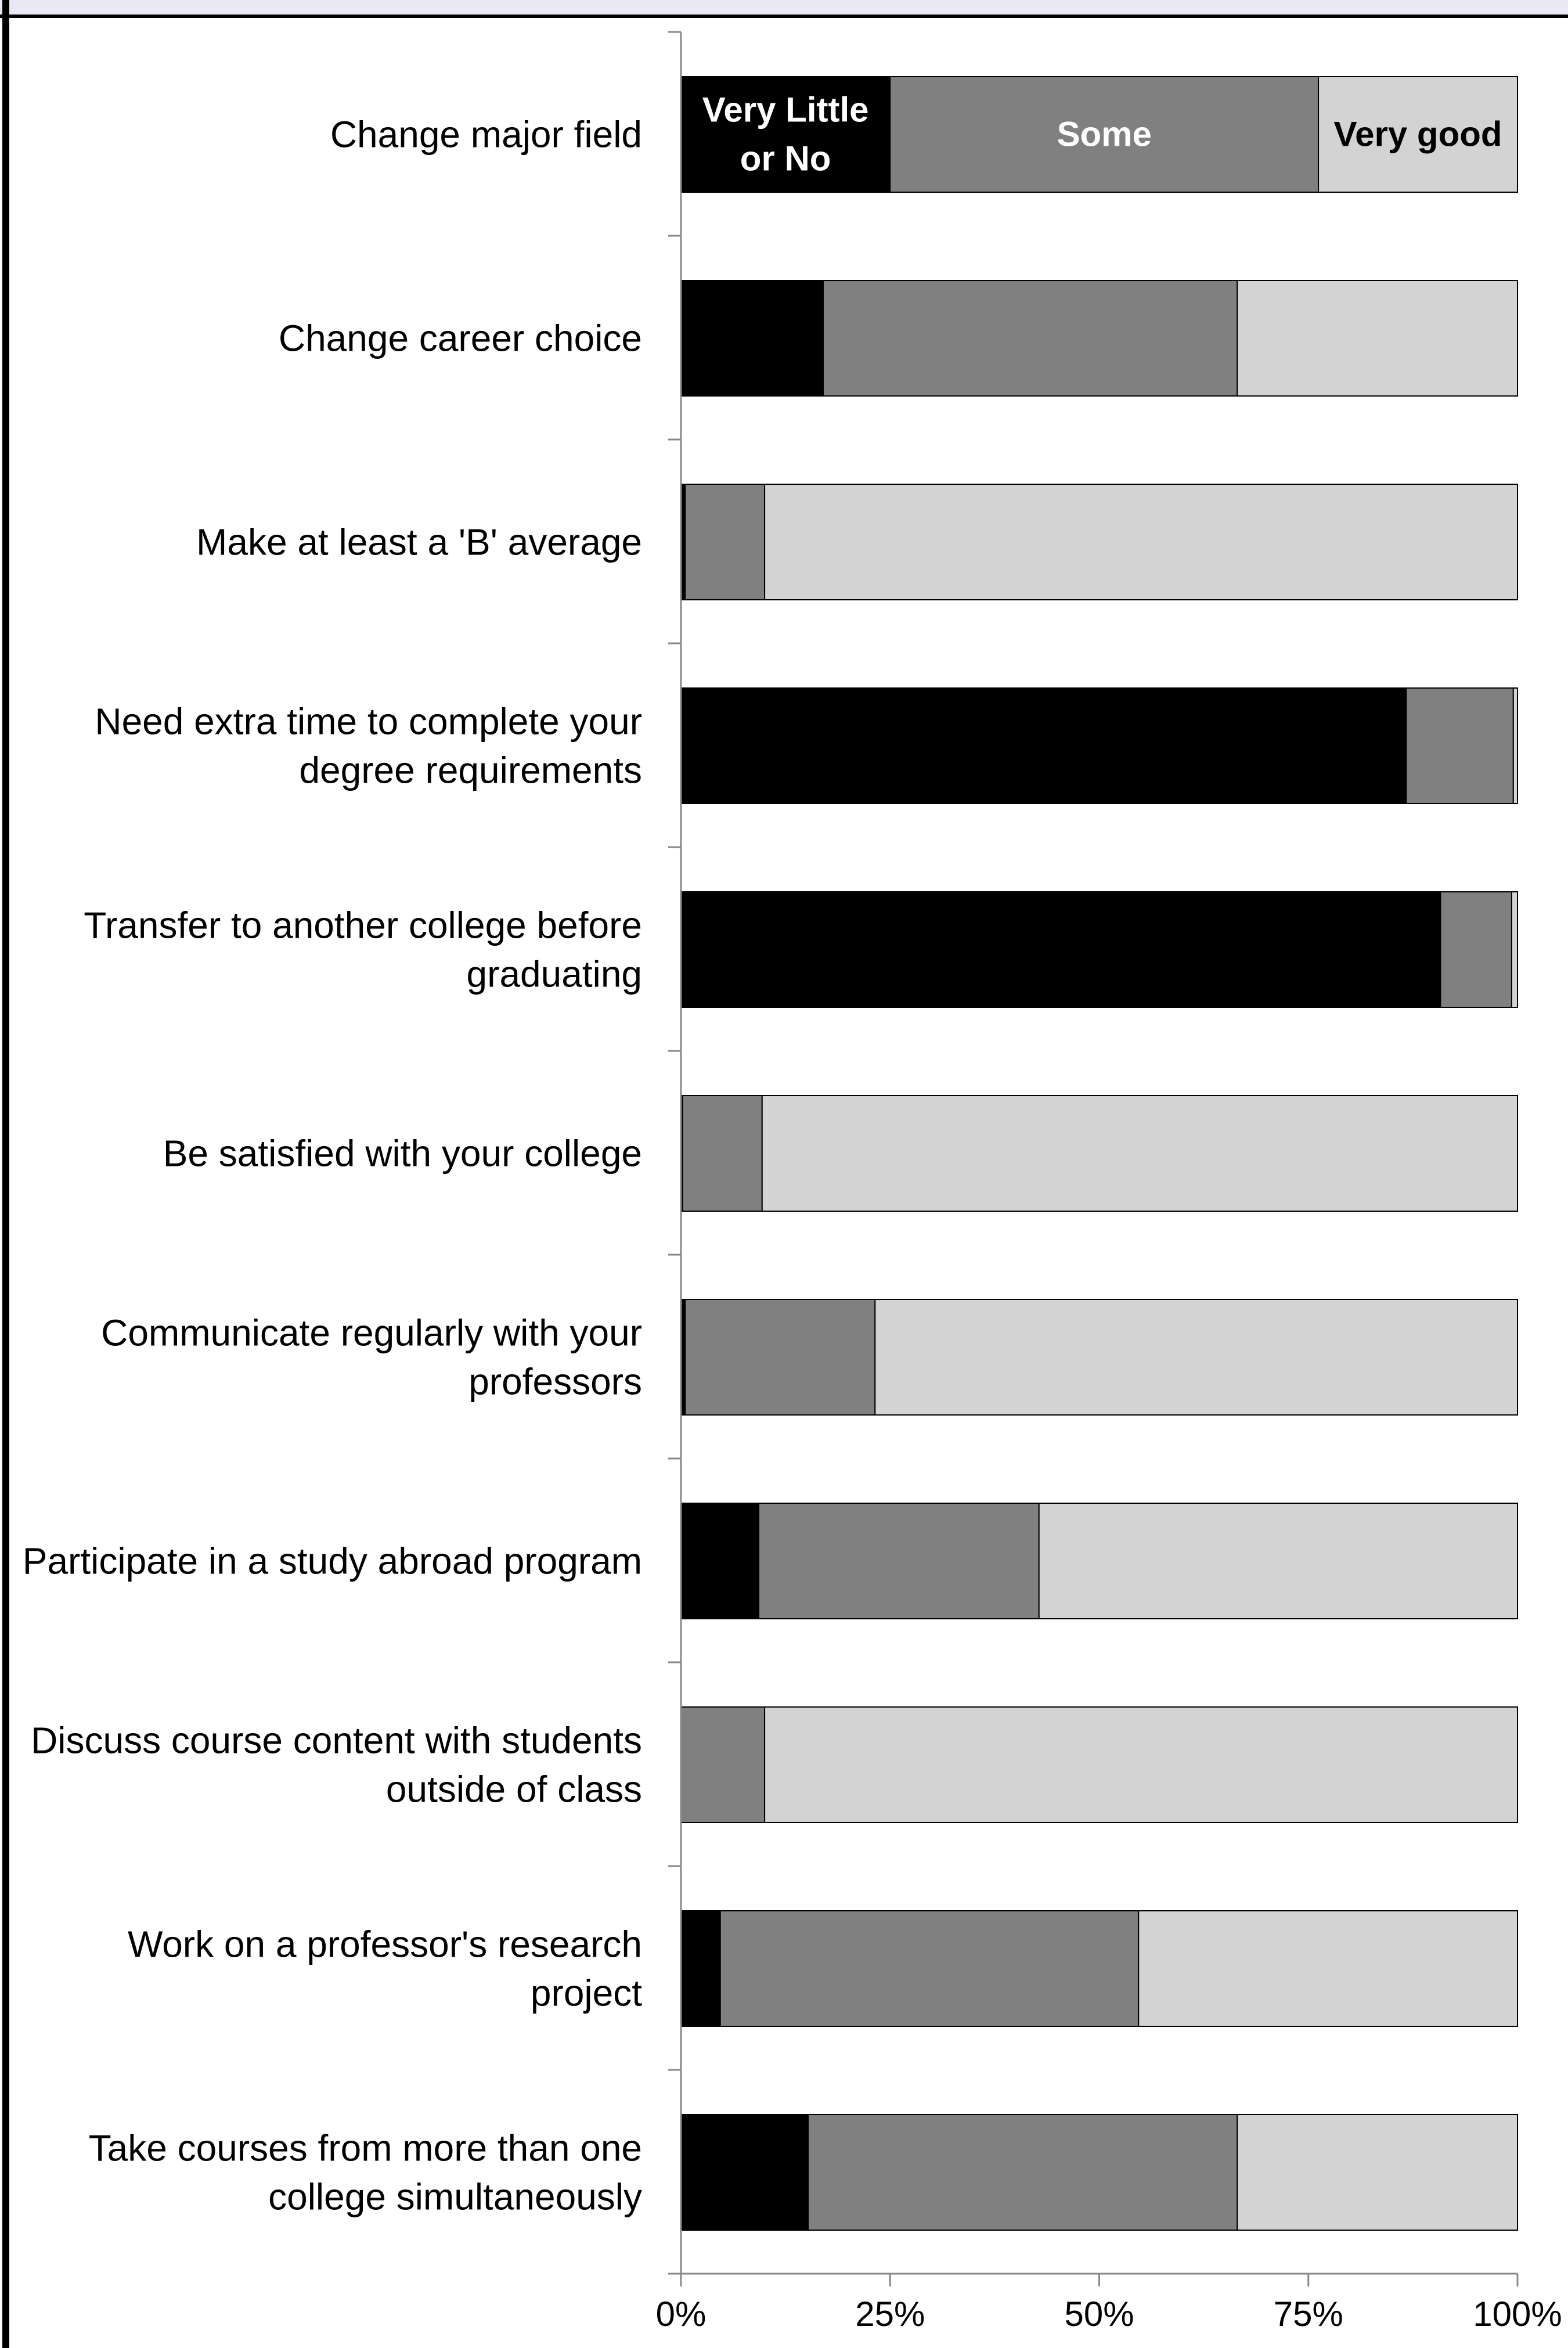 The image size is (1568, 2348). I want to click on category-label: Take courses from more than one, so click(366, 2148).